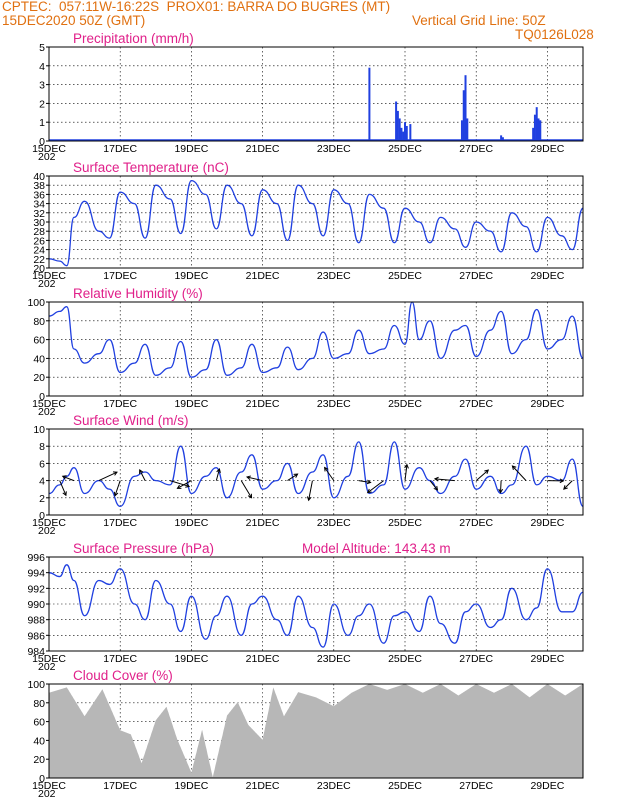  I want to click on panel-title: Cloud Cover (%), so click(123, 675).